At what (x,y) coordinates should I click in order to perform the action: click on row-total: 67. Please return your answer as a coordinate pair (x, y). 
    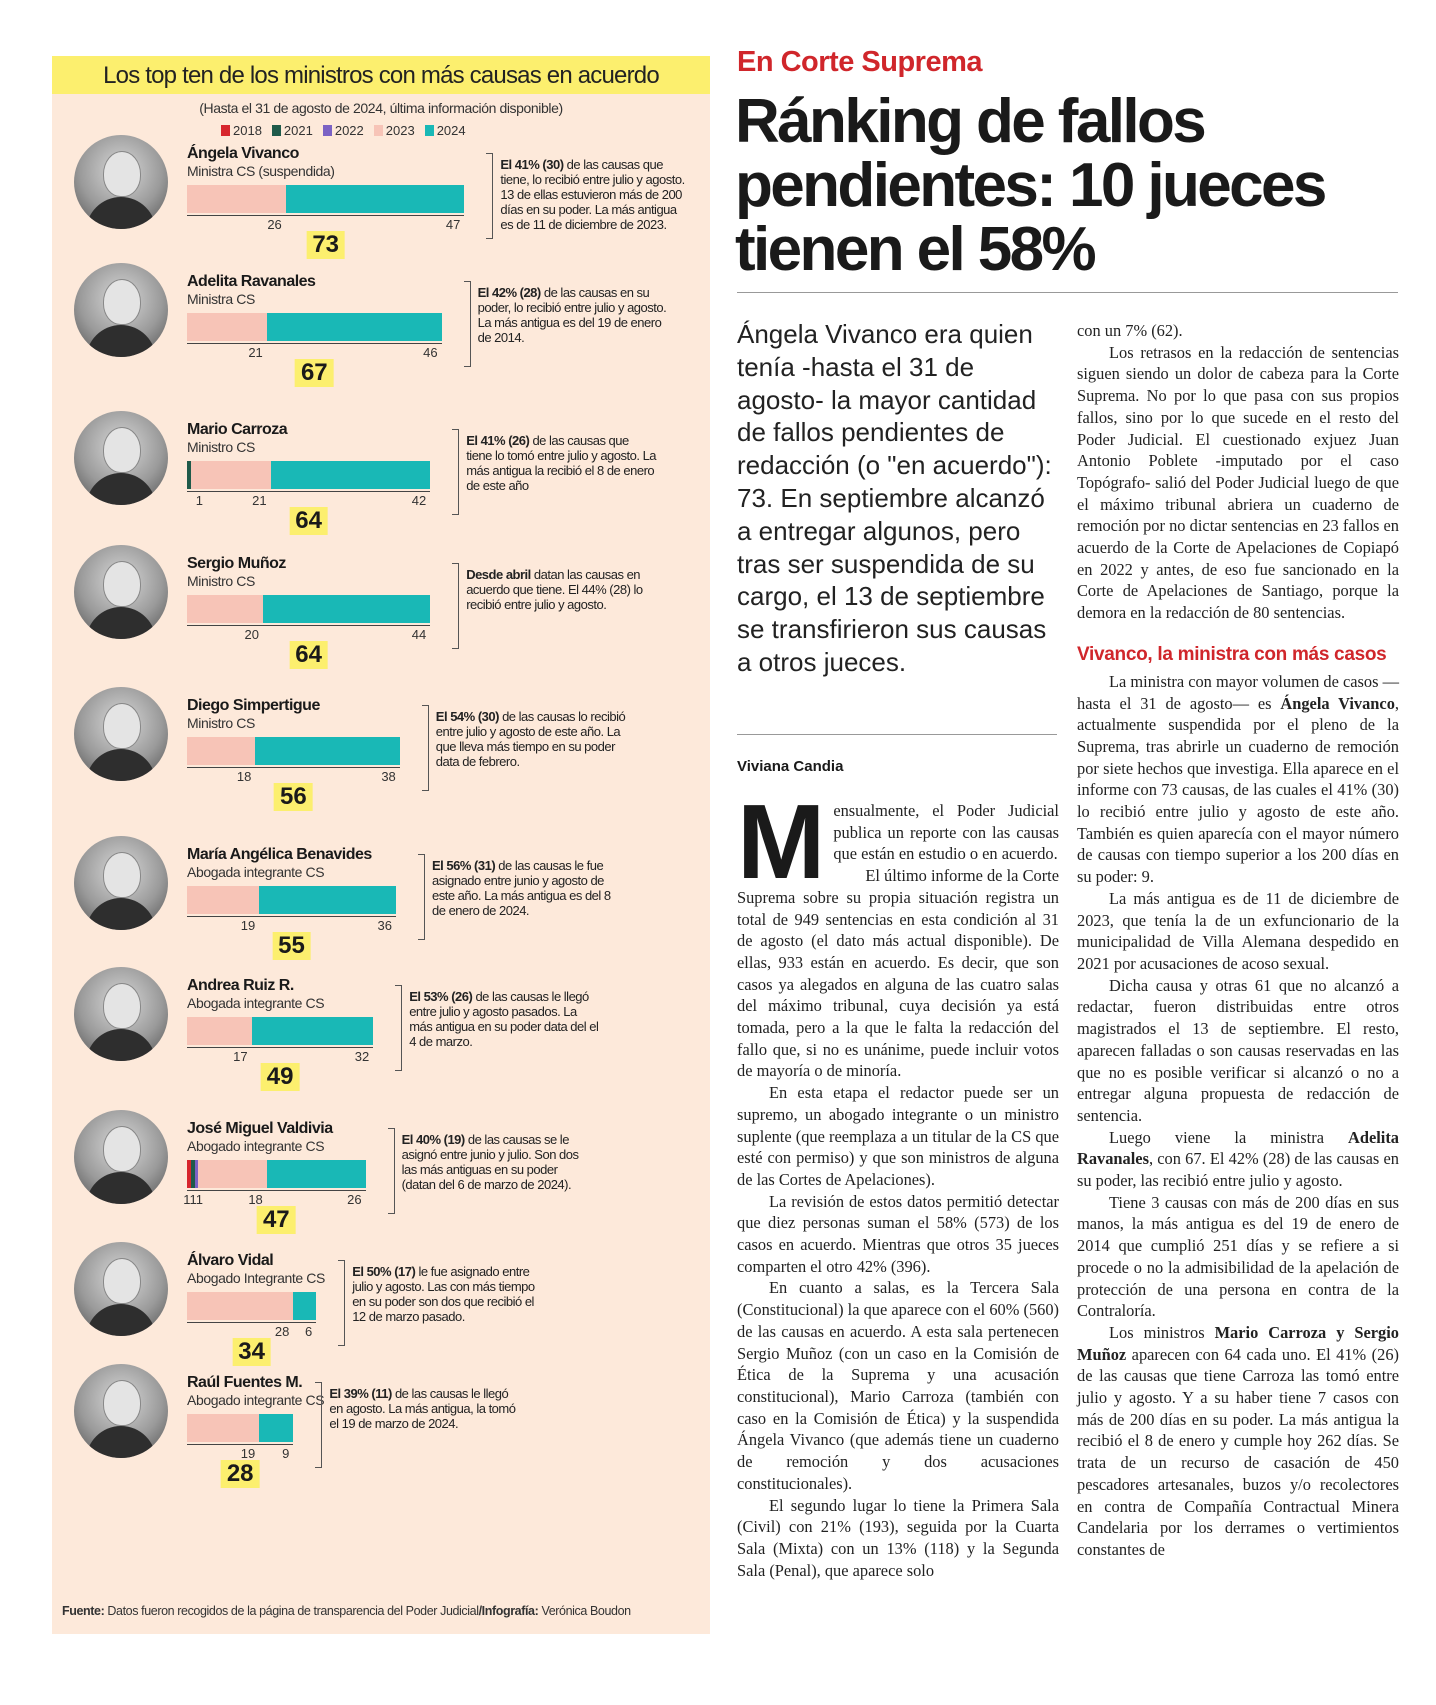
    Looking at the image, I should click on (314, 373).